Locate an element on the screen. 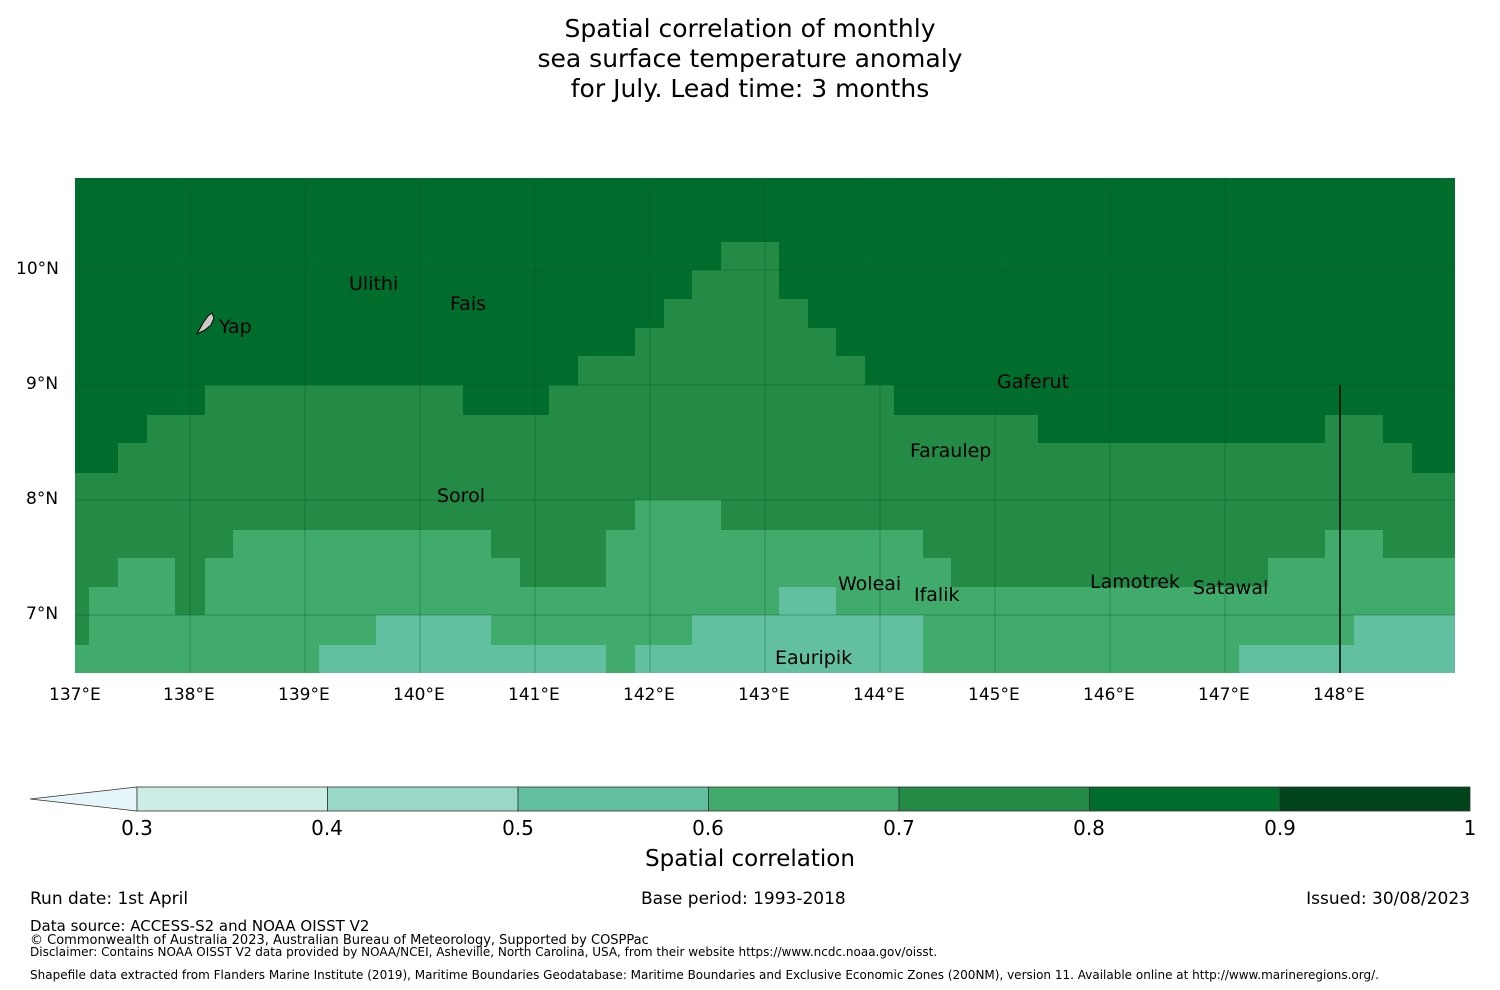  issued-date: Issued: 30/08/2023 is located at coordinates (1388, 899).